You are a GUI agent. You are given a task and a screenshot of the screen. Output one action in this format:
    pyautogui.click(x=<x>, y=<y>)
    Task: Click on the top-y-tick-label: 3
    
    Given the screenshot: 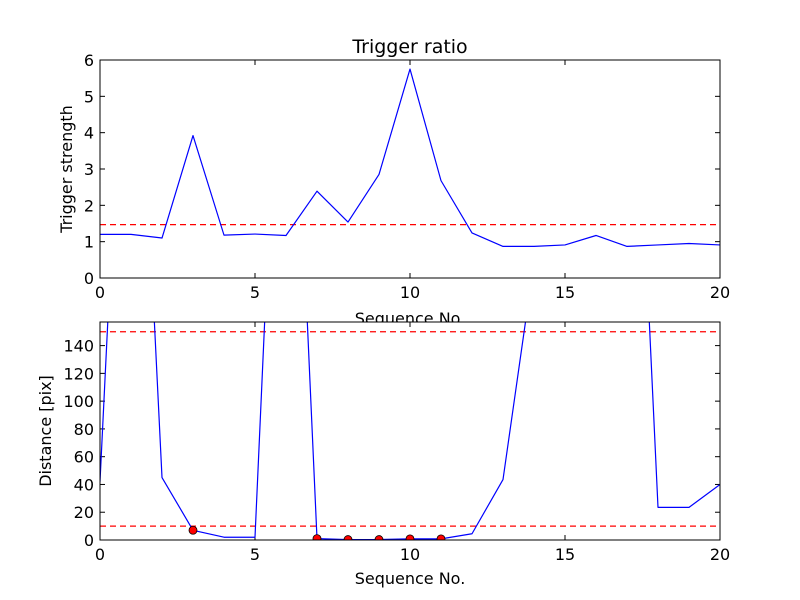 What is the action you would take?
    pyautogui.click(x=89, y=169)
    